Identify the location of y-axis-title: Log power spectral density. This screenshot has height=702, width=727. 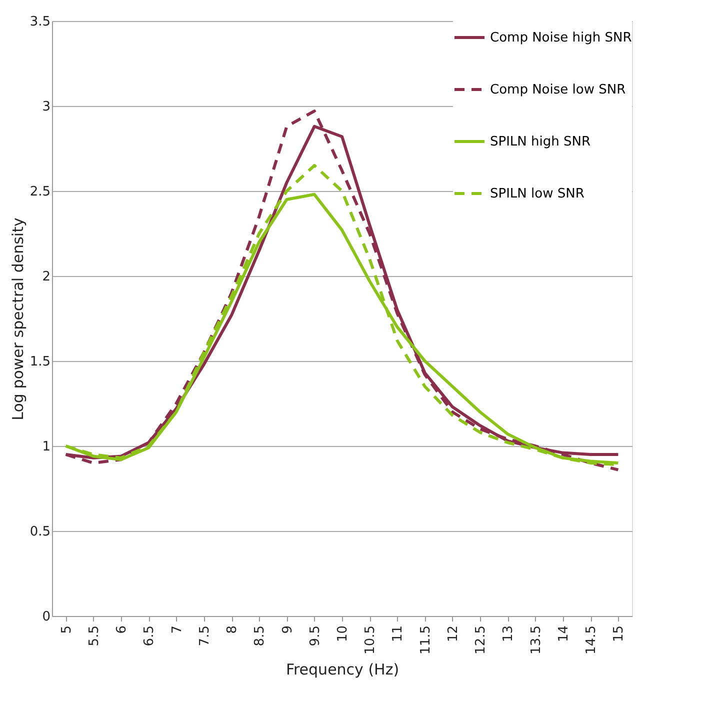
(17, 319).